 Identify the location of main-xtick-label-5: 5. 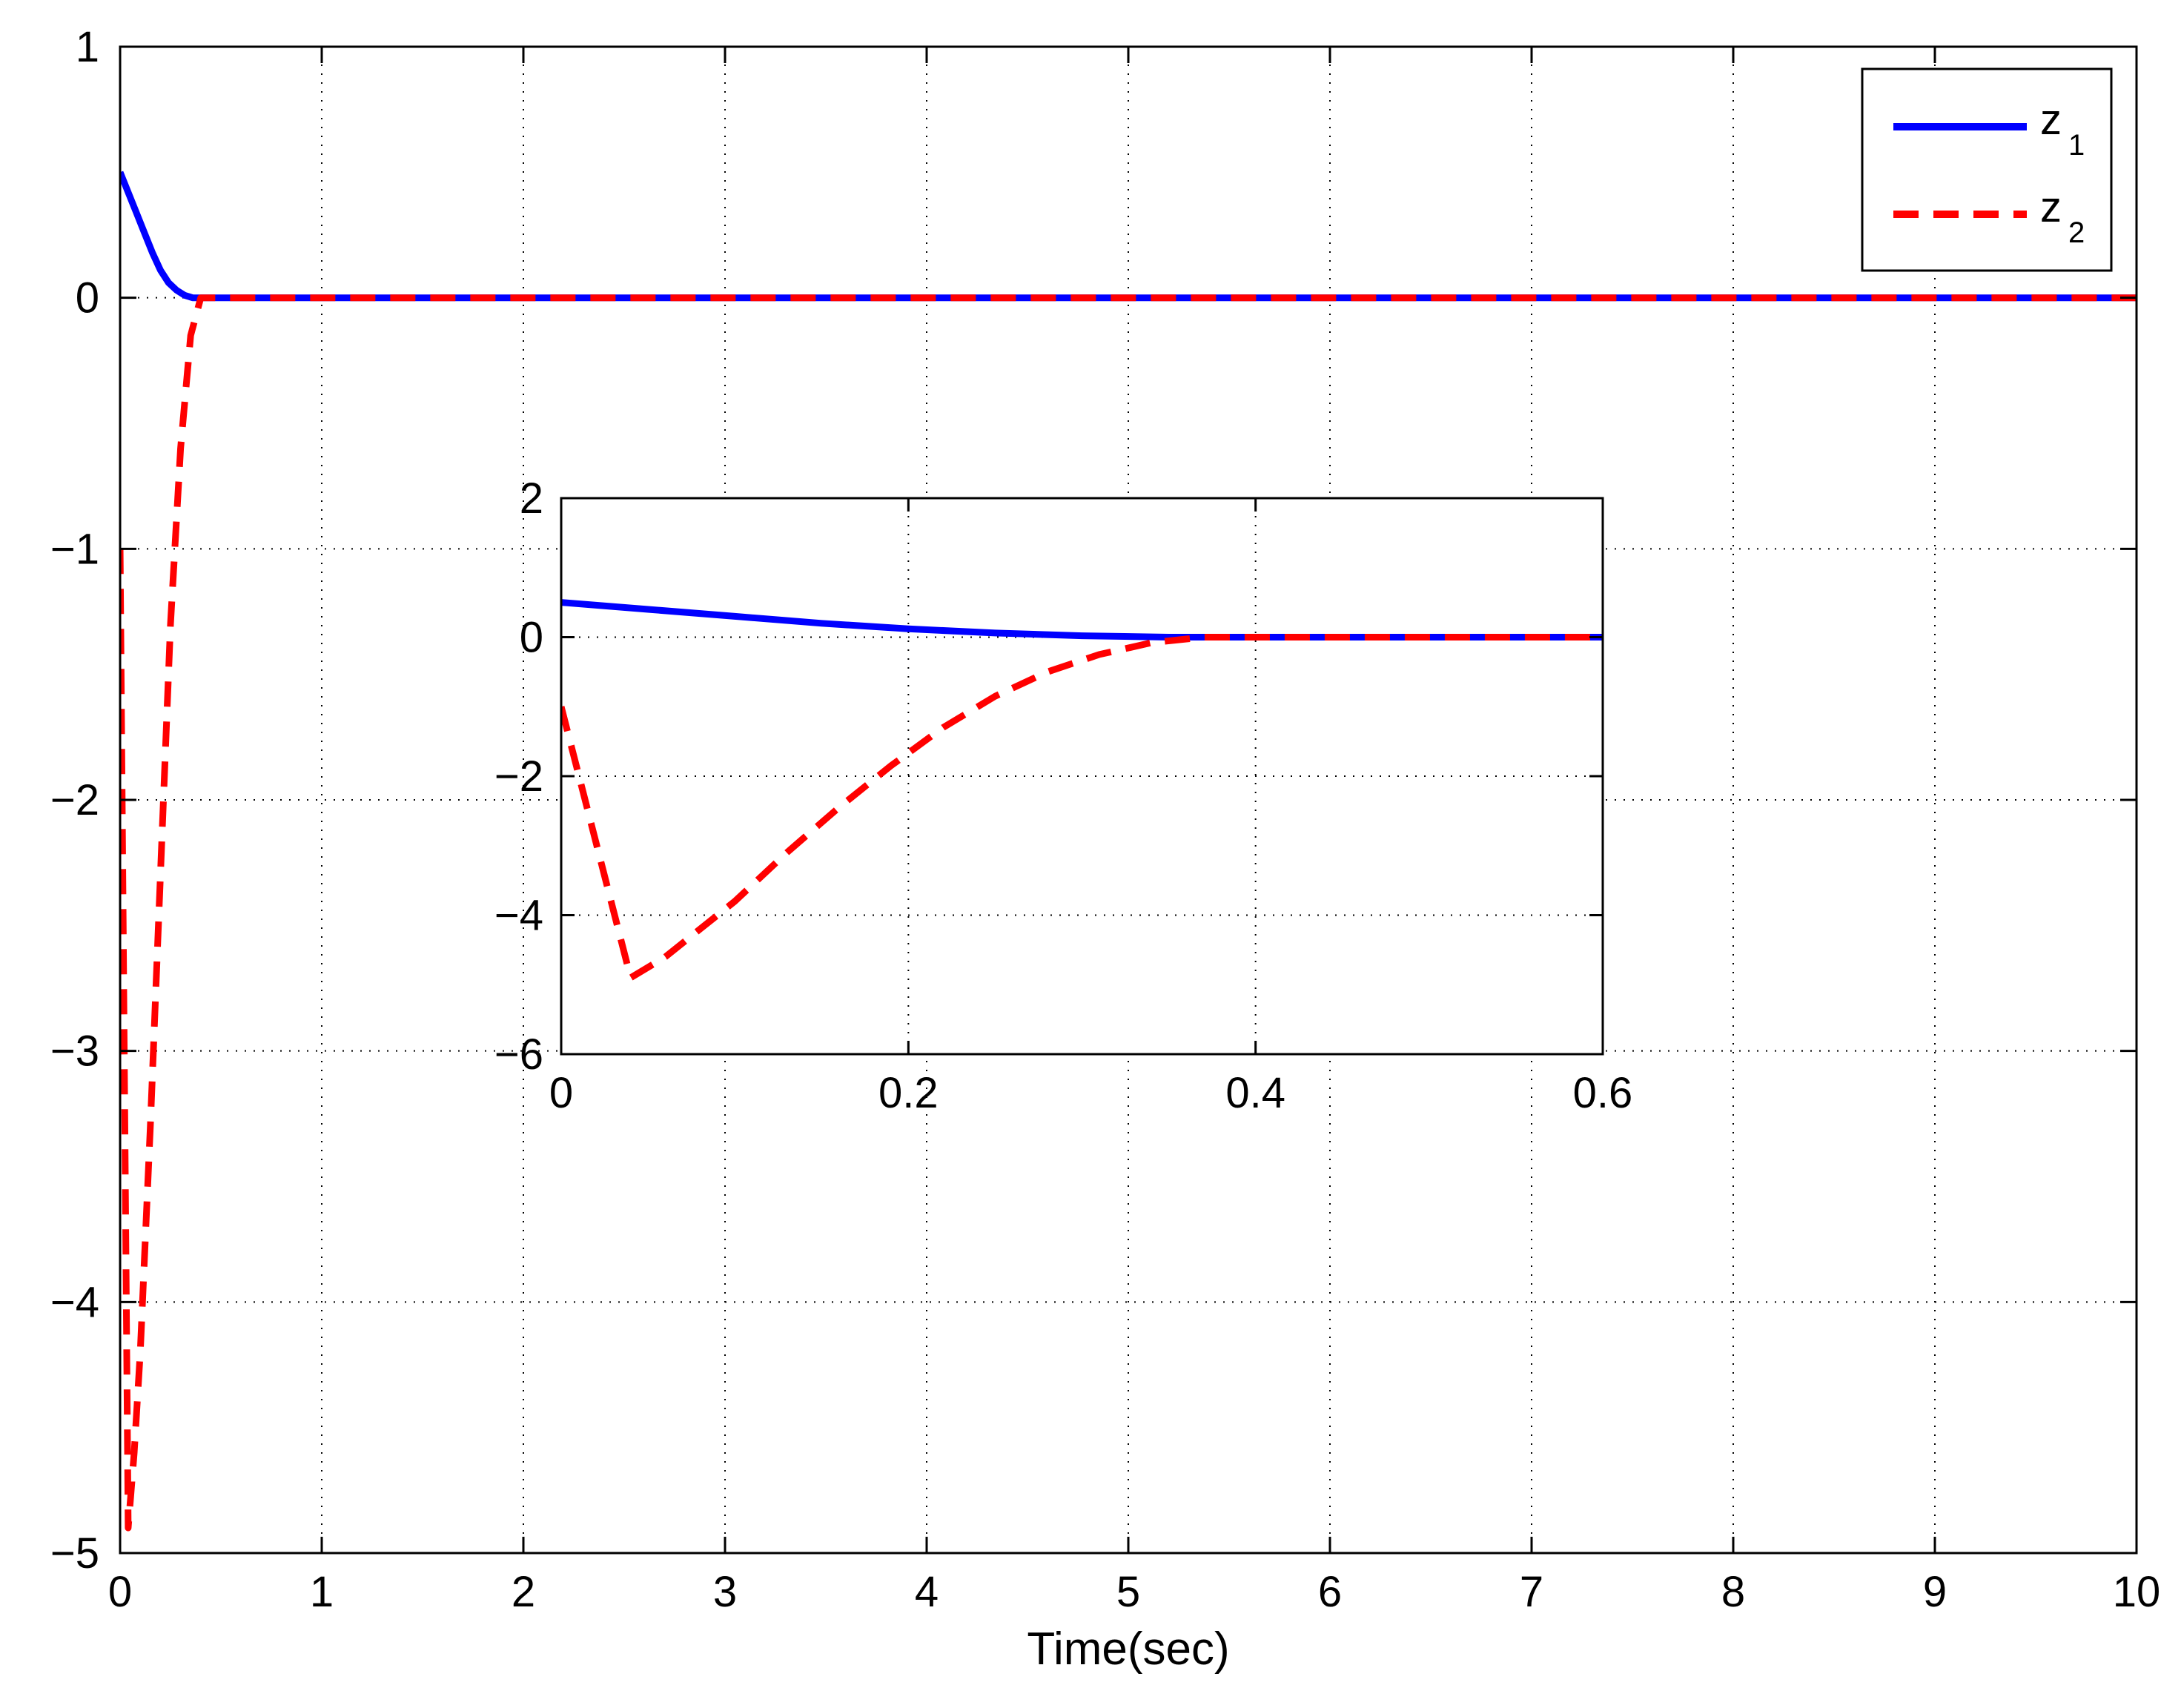
(1128, 1592).